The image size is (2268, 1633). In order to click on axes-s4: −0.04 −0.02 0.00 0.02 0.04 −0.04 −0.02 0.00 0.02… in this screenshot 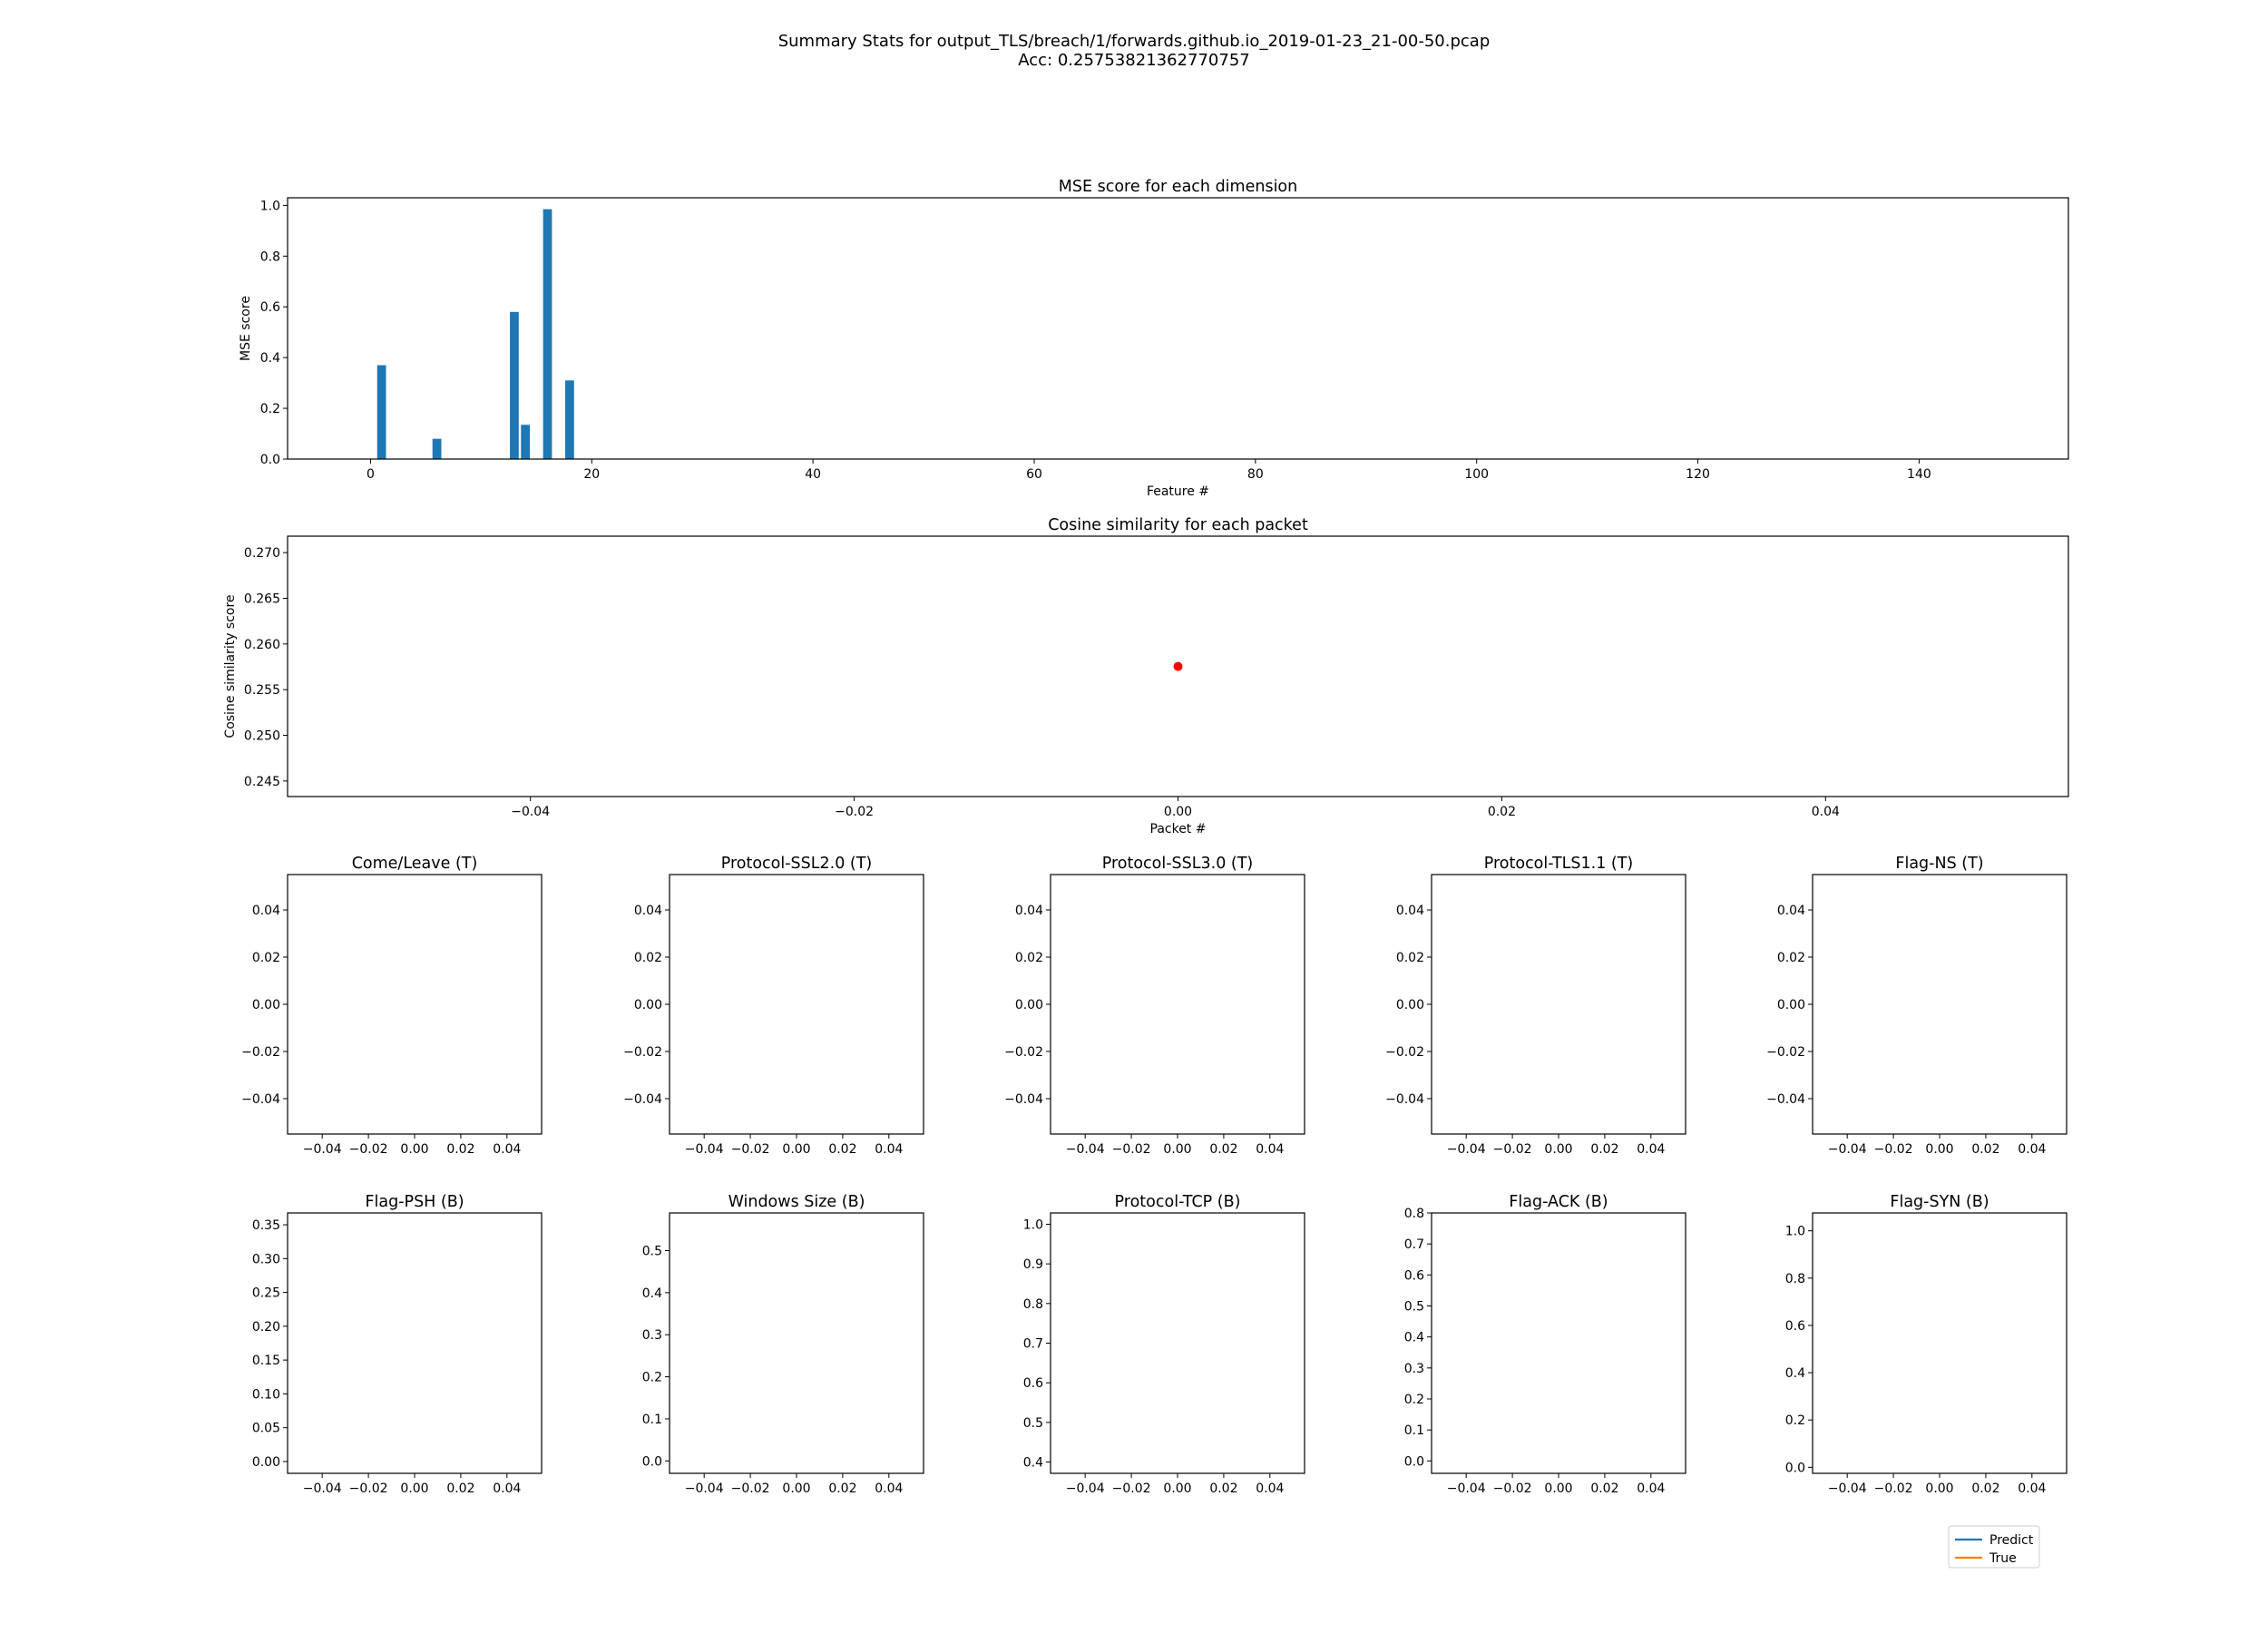, I will do `click(1536, 1006)`.